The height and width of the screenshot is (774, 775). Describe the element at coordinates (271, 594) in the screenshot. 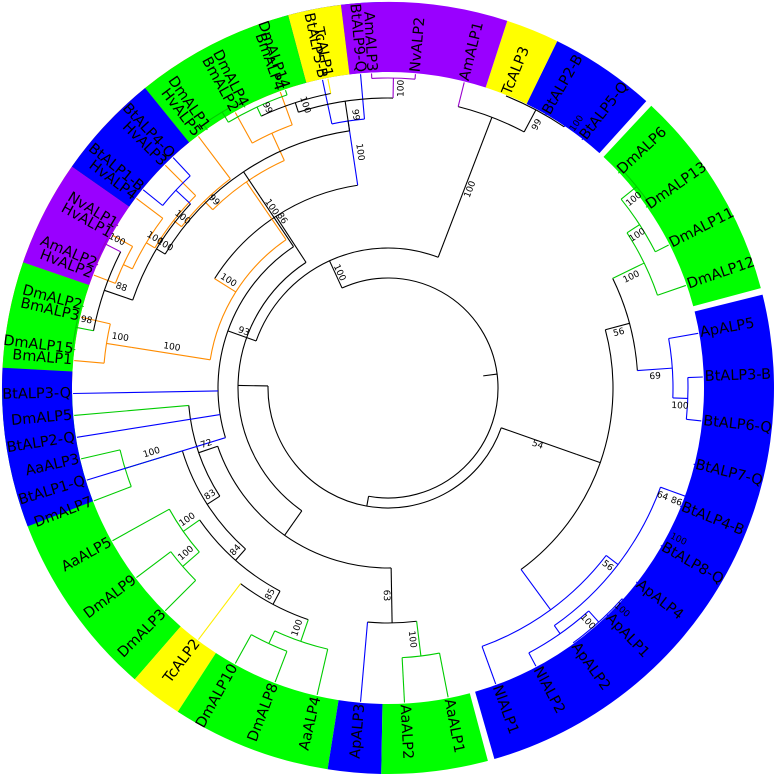

I see `bootstrap-value: 85` at that location.